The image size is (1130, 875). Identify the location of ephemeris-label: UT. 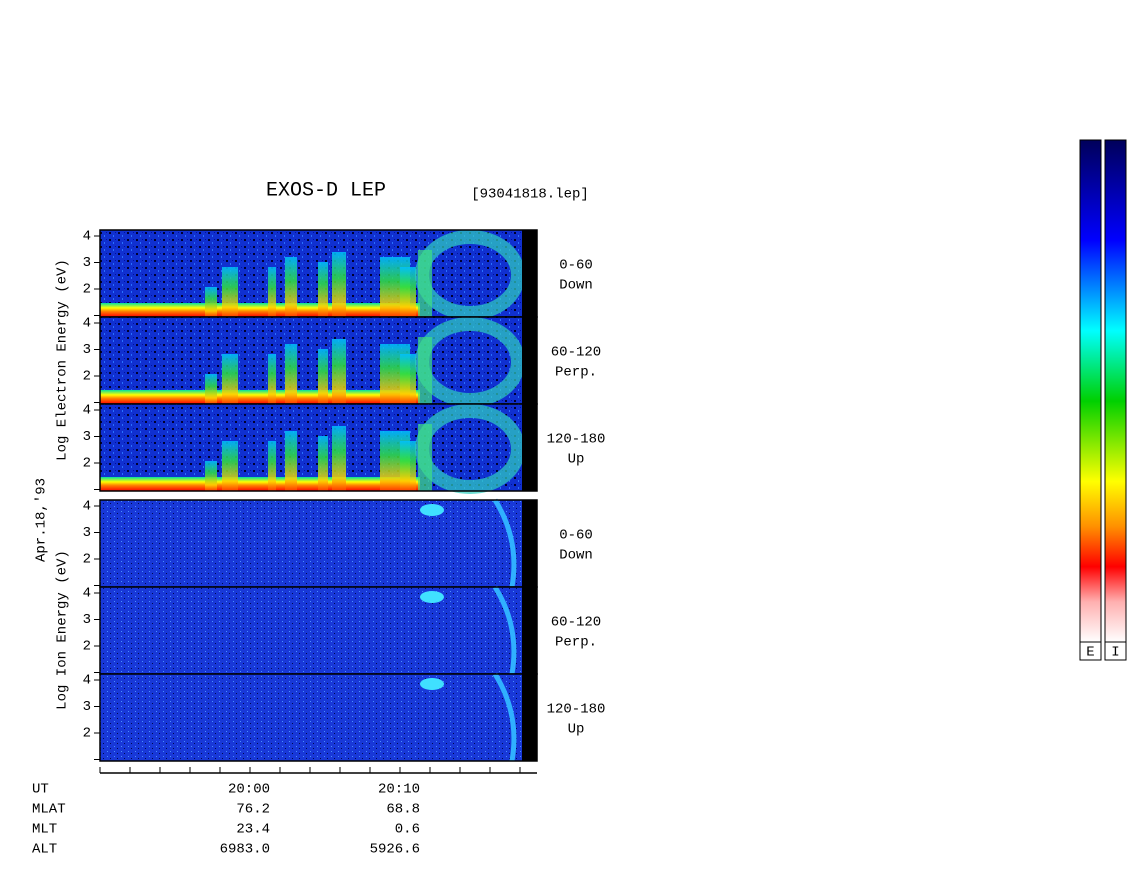
(40, 790).